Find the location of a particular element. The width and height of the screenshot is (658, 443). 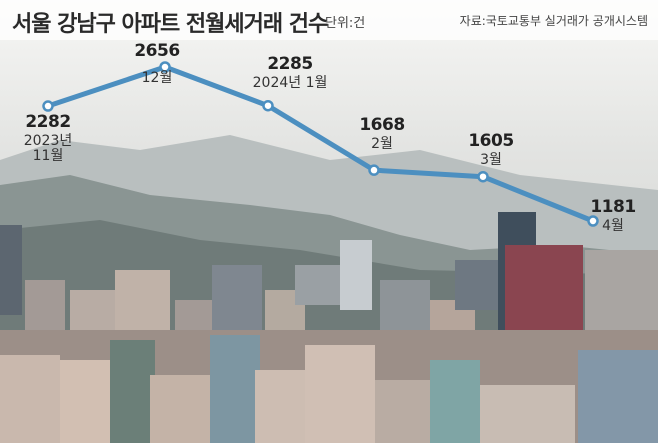

value-label: 1605 is located at coordinates (491, 140).